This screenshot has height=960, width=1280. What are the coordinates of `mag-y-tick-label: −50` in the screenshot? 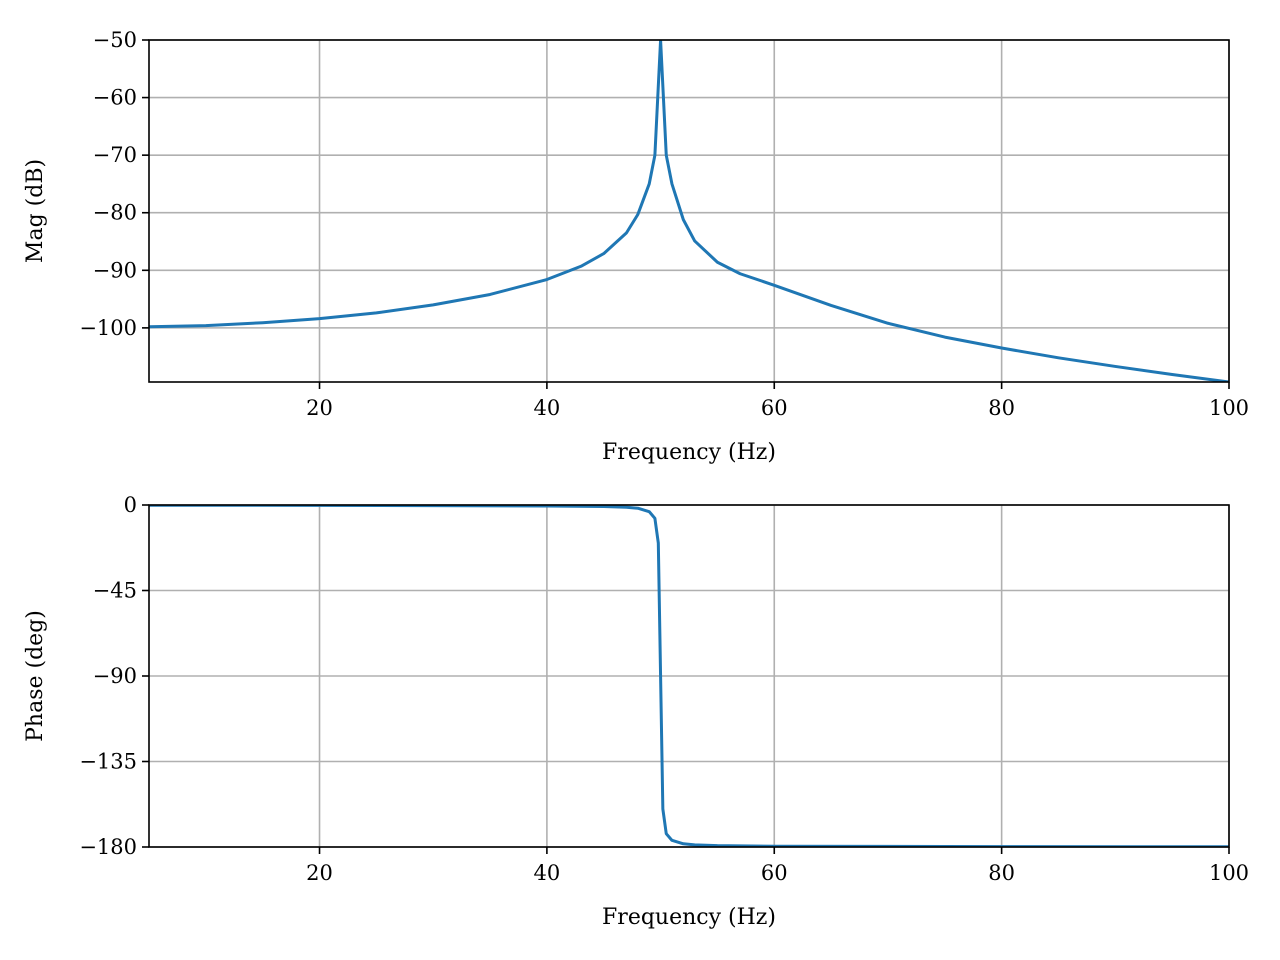 It's located at (115, 40).